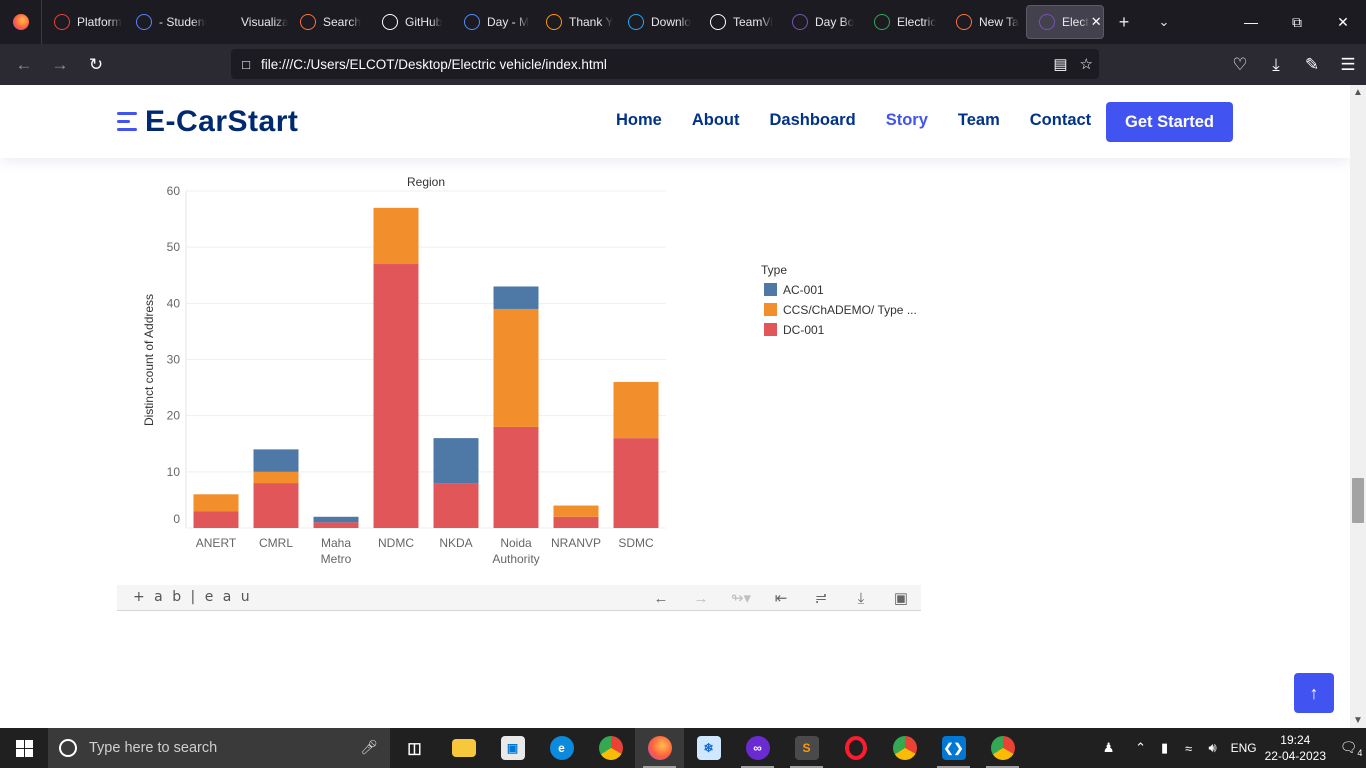 The height and width of the screenshot is (768, 1366). Describe the element at coordinates (207, 122) in the screenshot. I see `site-logo: E-CarStart` at that location.